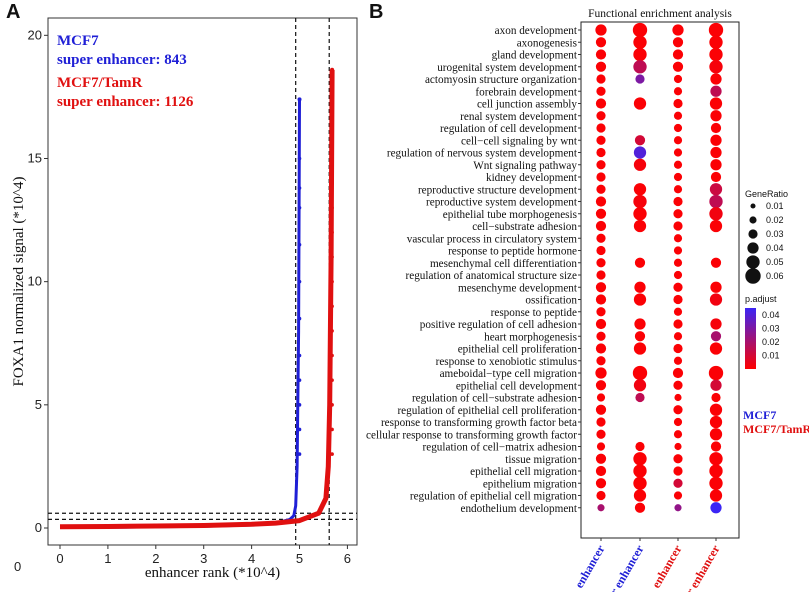 The height and width of the screenshot is (592, 809). Describe the element at coordinates (775, 234) in the screenshot. I see `size-legend-label: 0.03` at that location.